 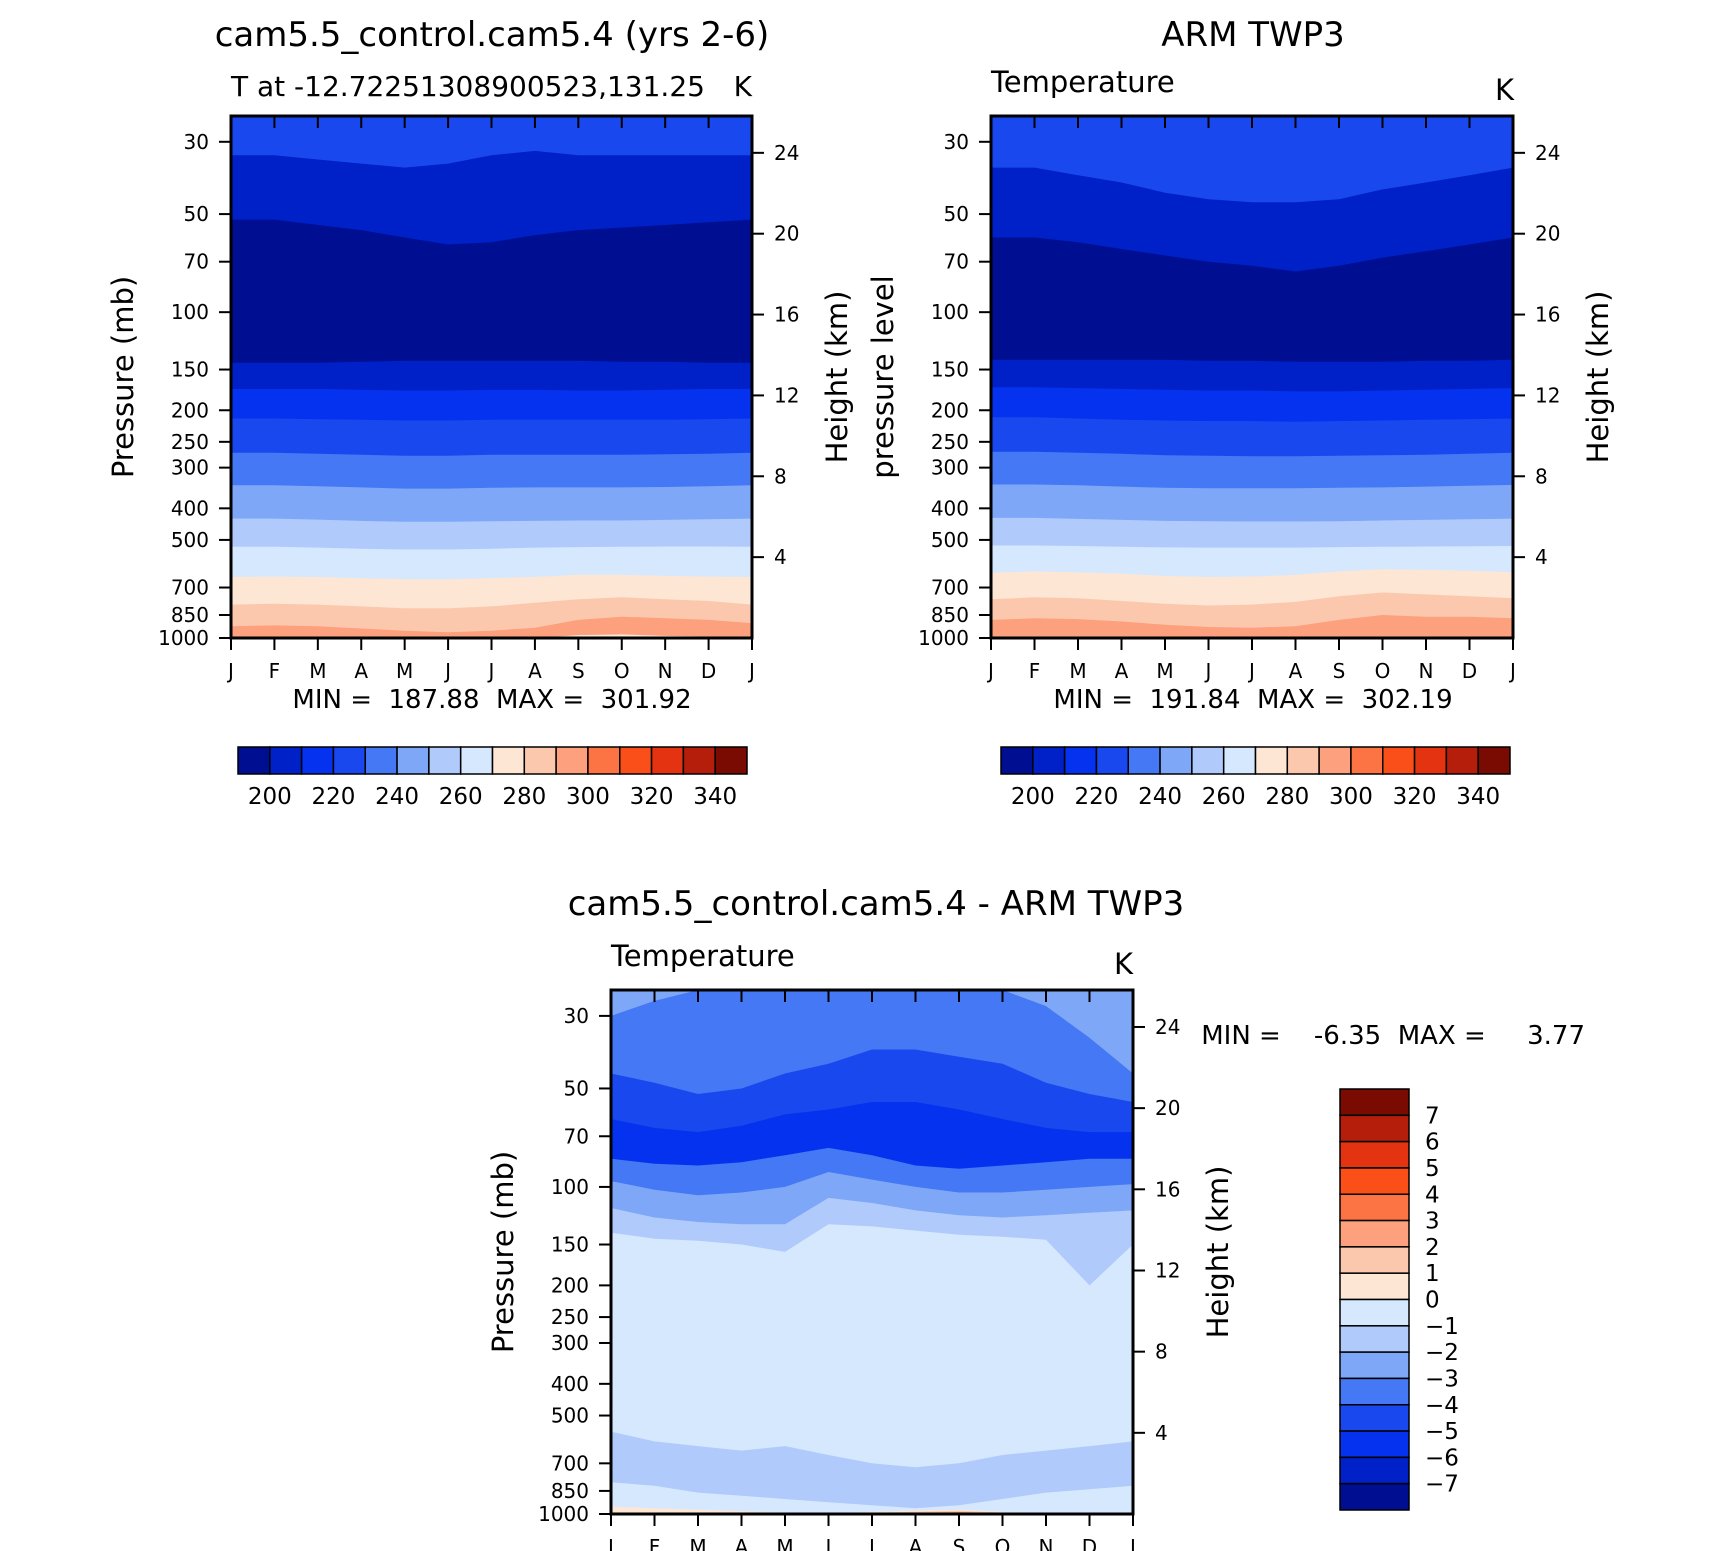 I want to click on height-tick-label: 12, so click(x=1167, y=1270).